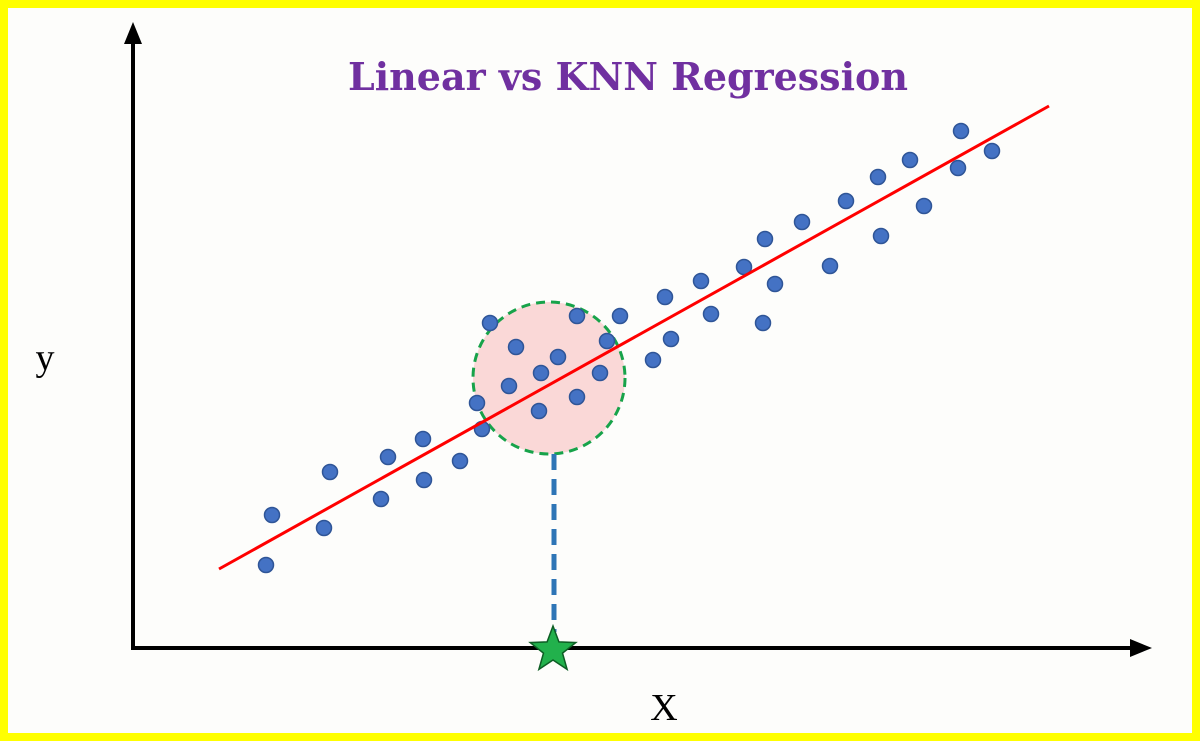 The height and width of the screenshot is (741, 1200). What do you see at coordinates (45, 358) in the screenshot?
I see `y-axis-label: y` at bounding box center [45, 358].